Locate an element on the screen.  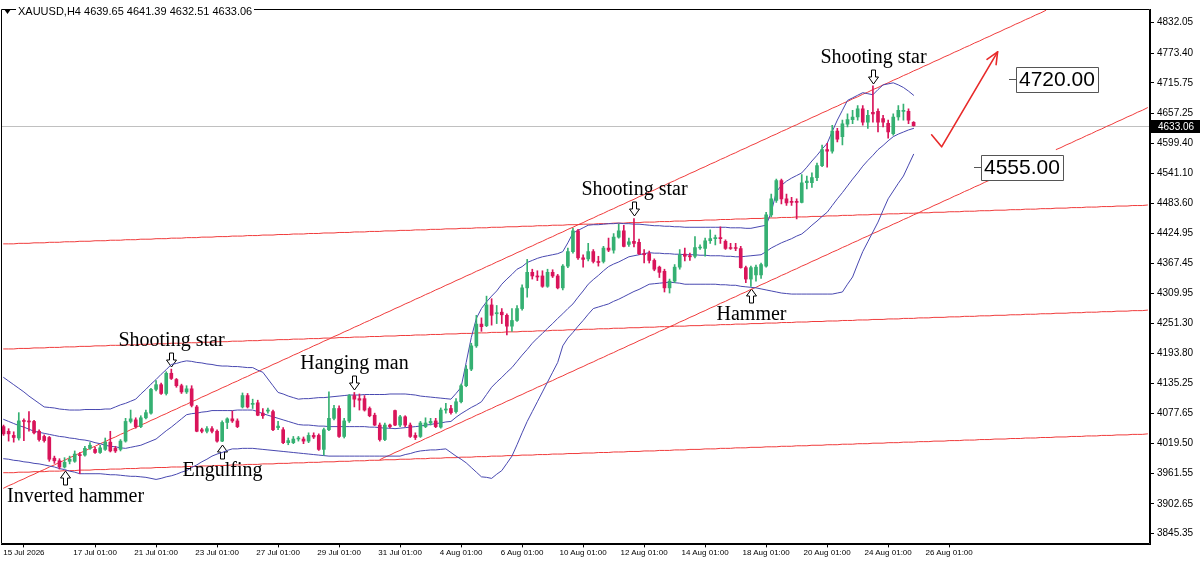
y-tick-label: 3845.35 is located at coordinates (1175, 533).